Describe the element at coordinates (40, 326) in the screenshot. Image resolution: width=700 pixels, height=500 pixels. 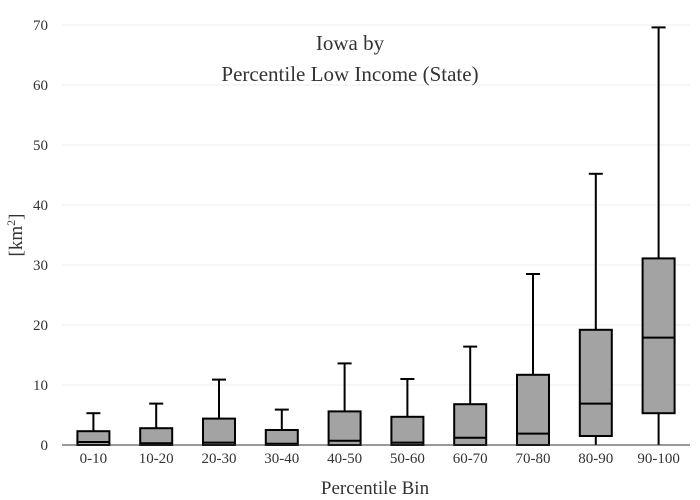
I see `y-tick-label-20: 20` at that location.